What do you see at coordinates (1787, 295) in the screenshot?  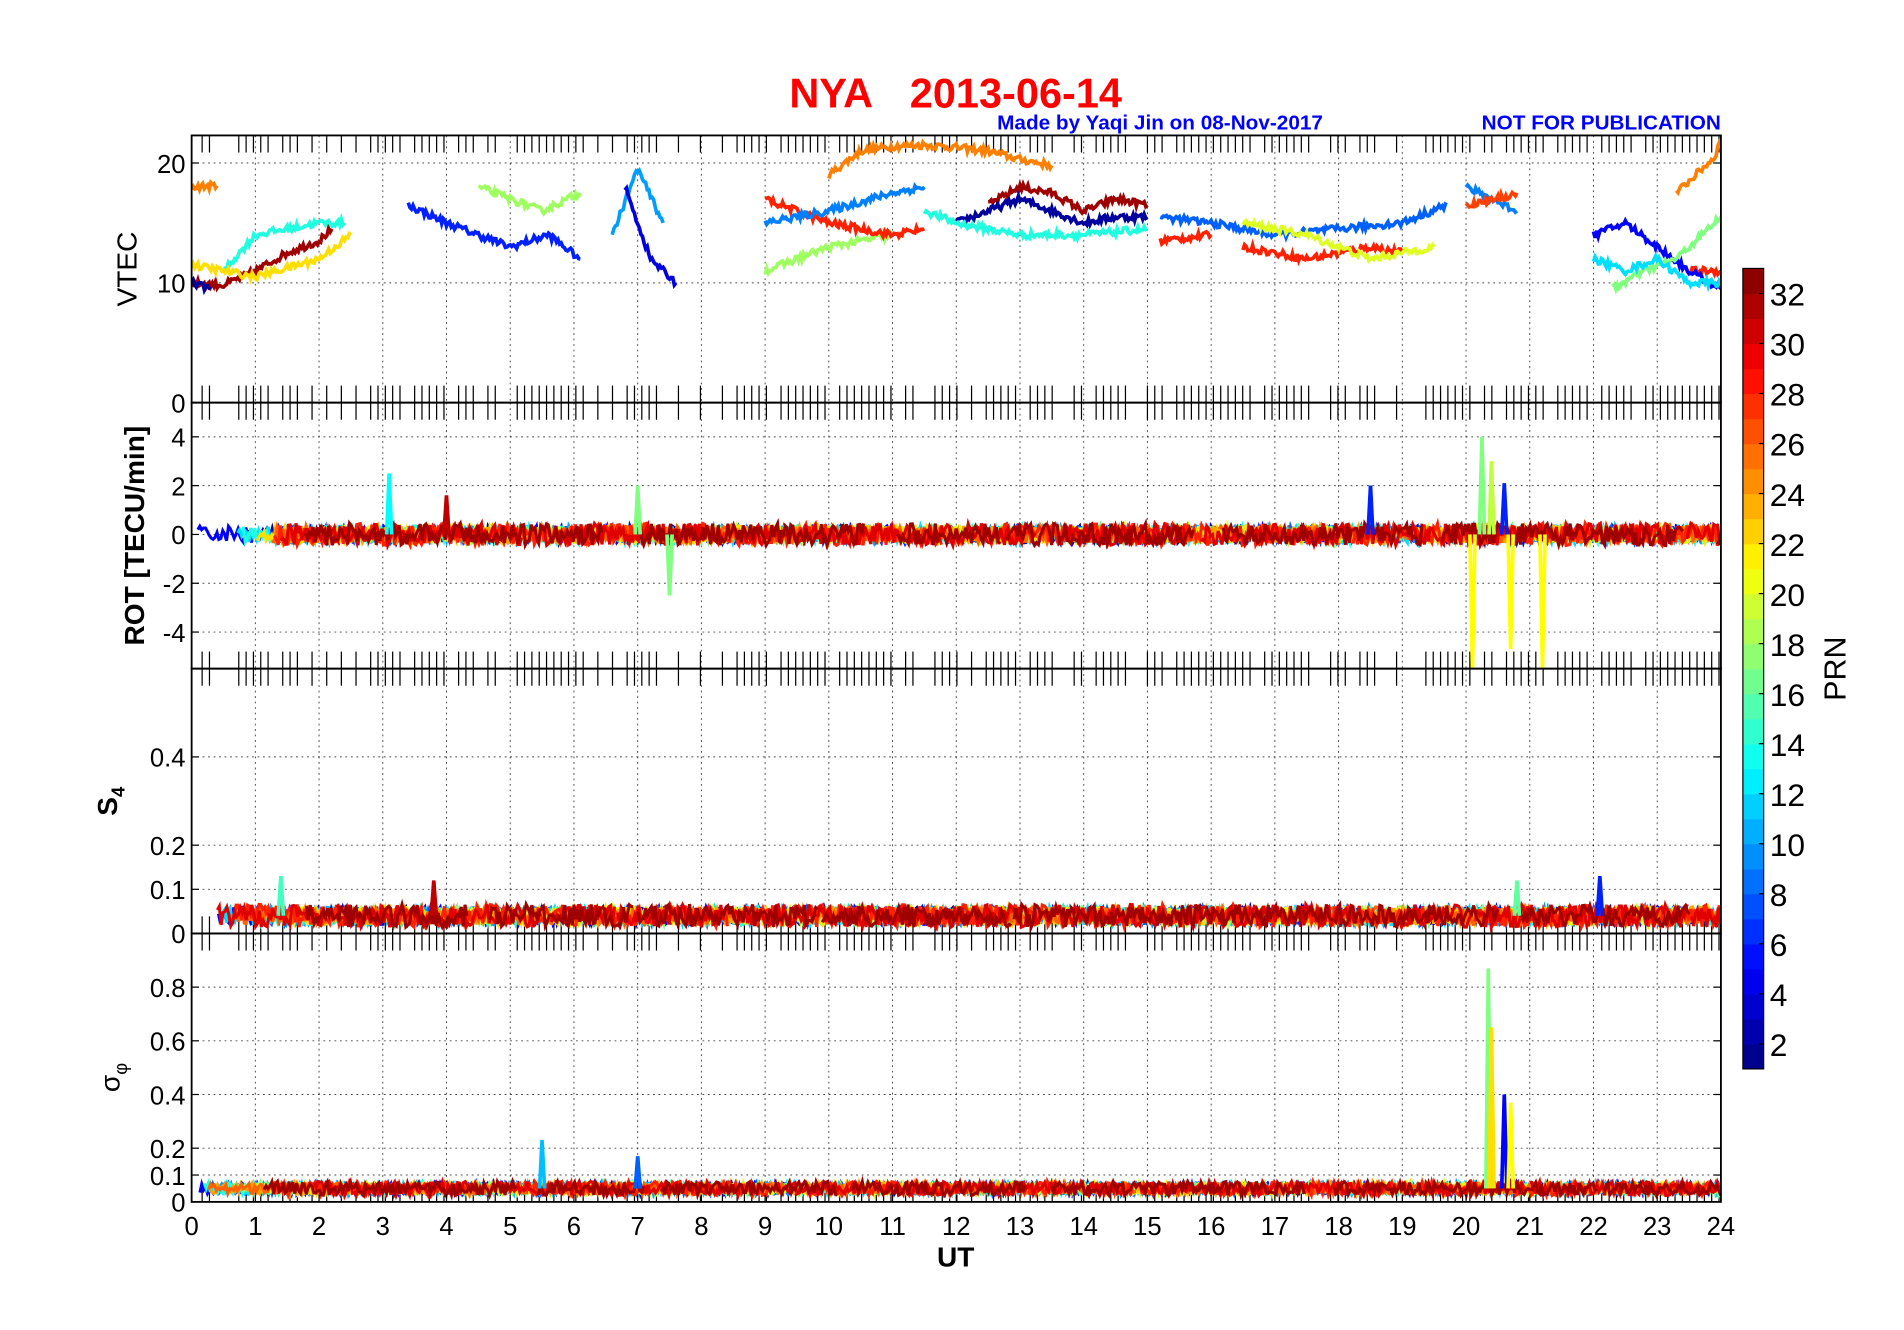 I see `colorbar-tick-label: 32` at bounding box center [1787, 295].